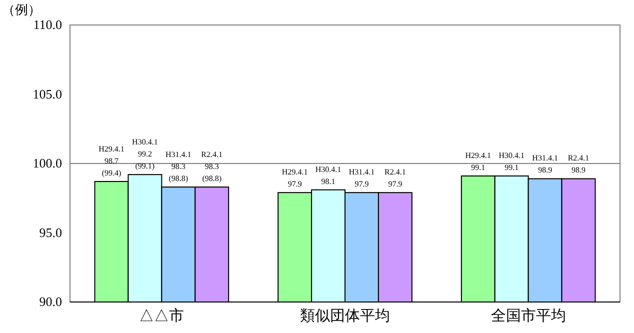  I want to click on x-tick-label: 類似団体平均, so click(345, 316).